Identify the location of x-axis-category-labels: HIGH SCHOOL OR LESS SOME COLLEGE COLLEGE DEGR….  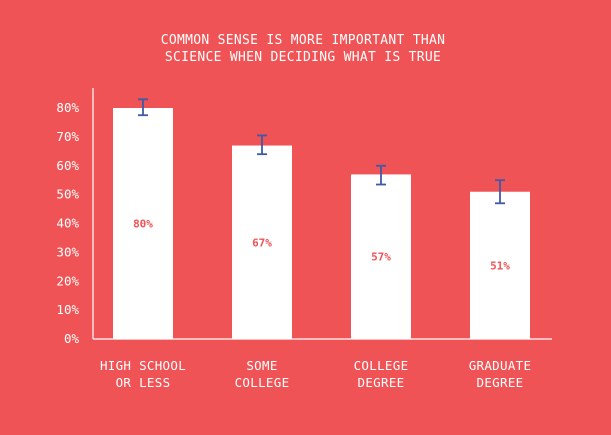
(315, 374).